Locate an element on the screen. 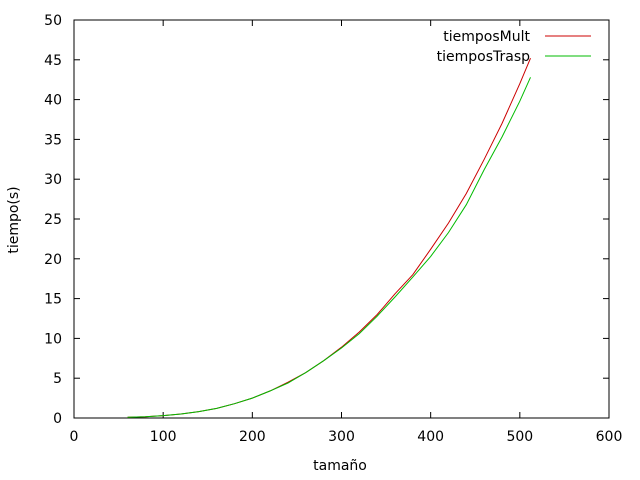 This screenshot has width=640, height=480. y-tick-label: 5 is located at coordinates (57, 379).